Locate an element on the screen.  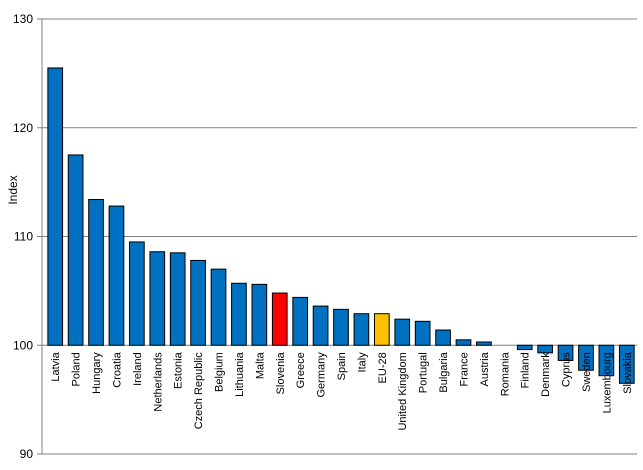
bar-finland is located at coordinates (524, 347).